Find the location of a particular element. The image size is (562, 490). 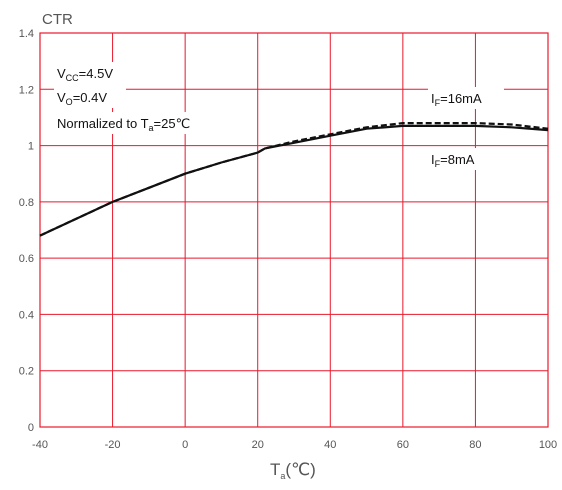

x-tick-label: 20 is located at coordinates (258, 445).